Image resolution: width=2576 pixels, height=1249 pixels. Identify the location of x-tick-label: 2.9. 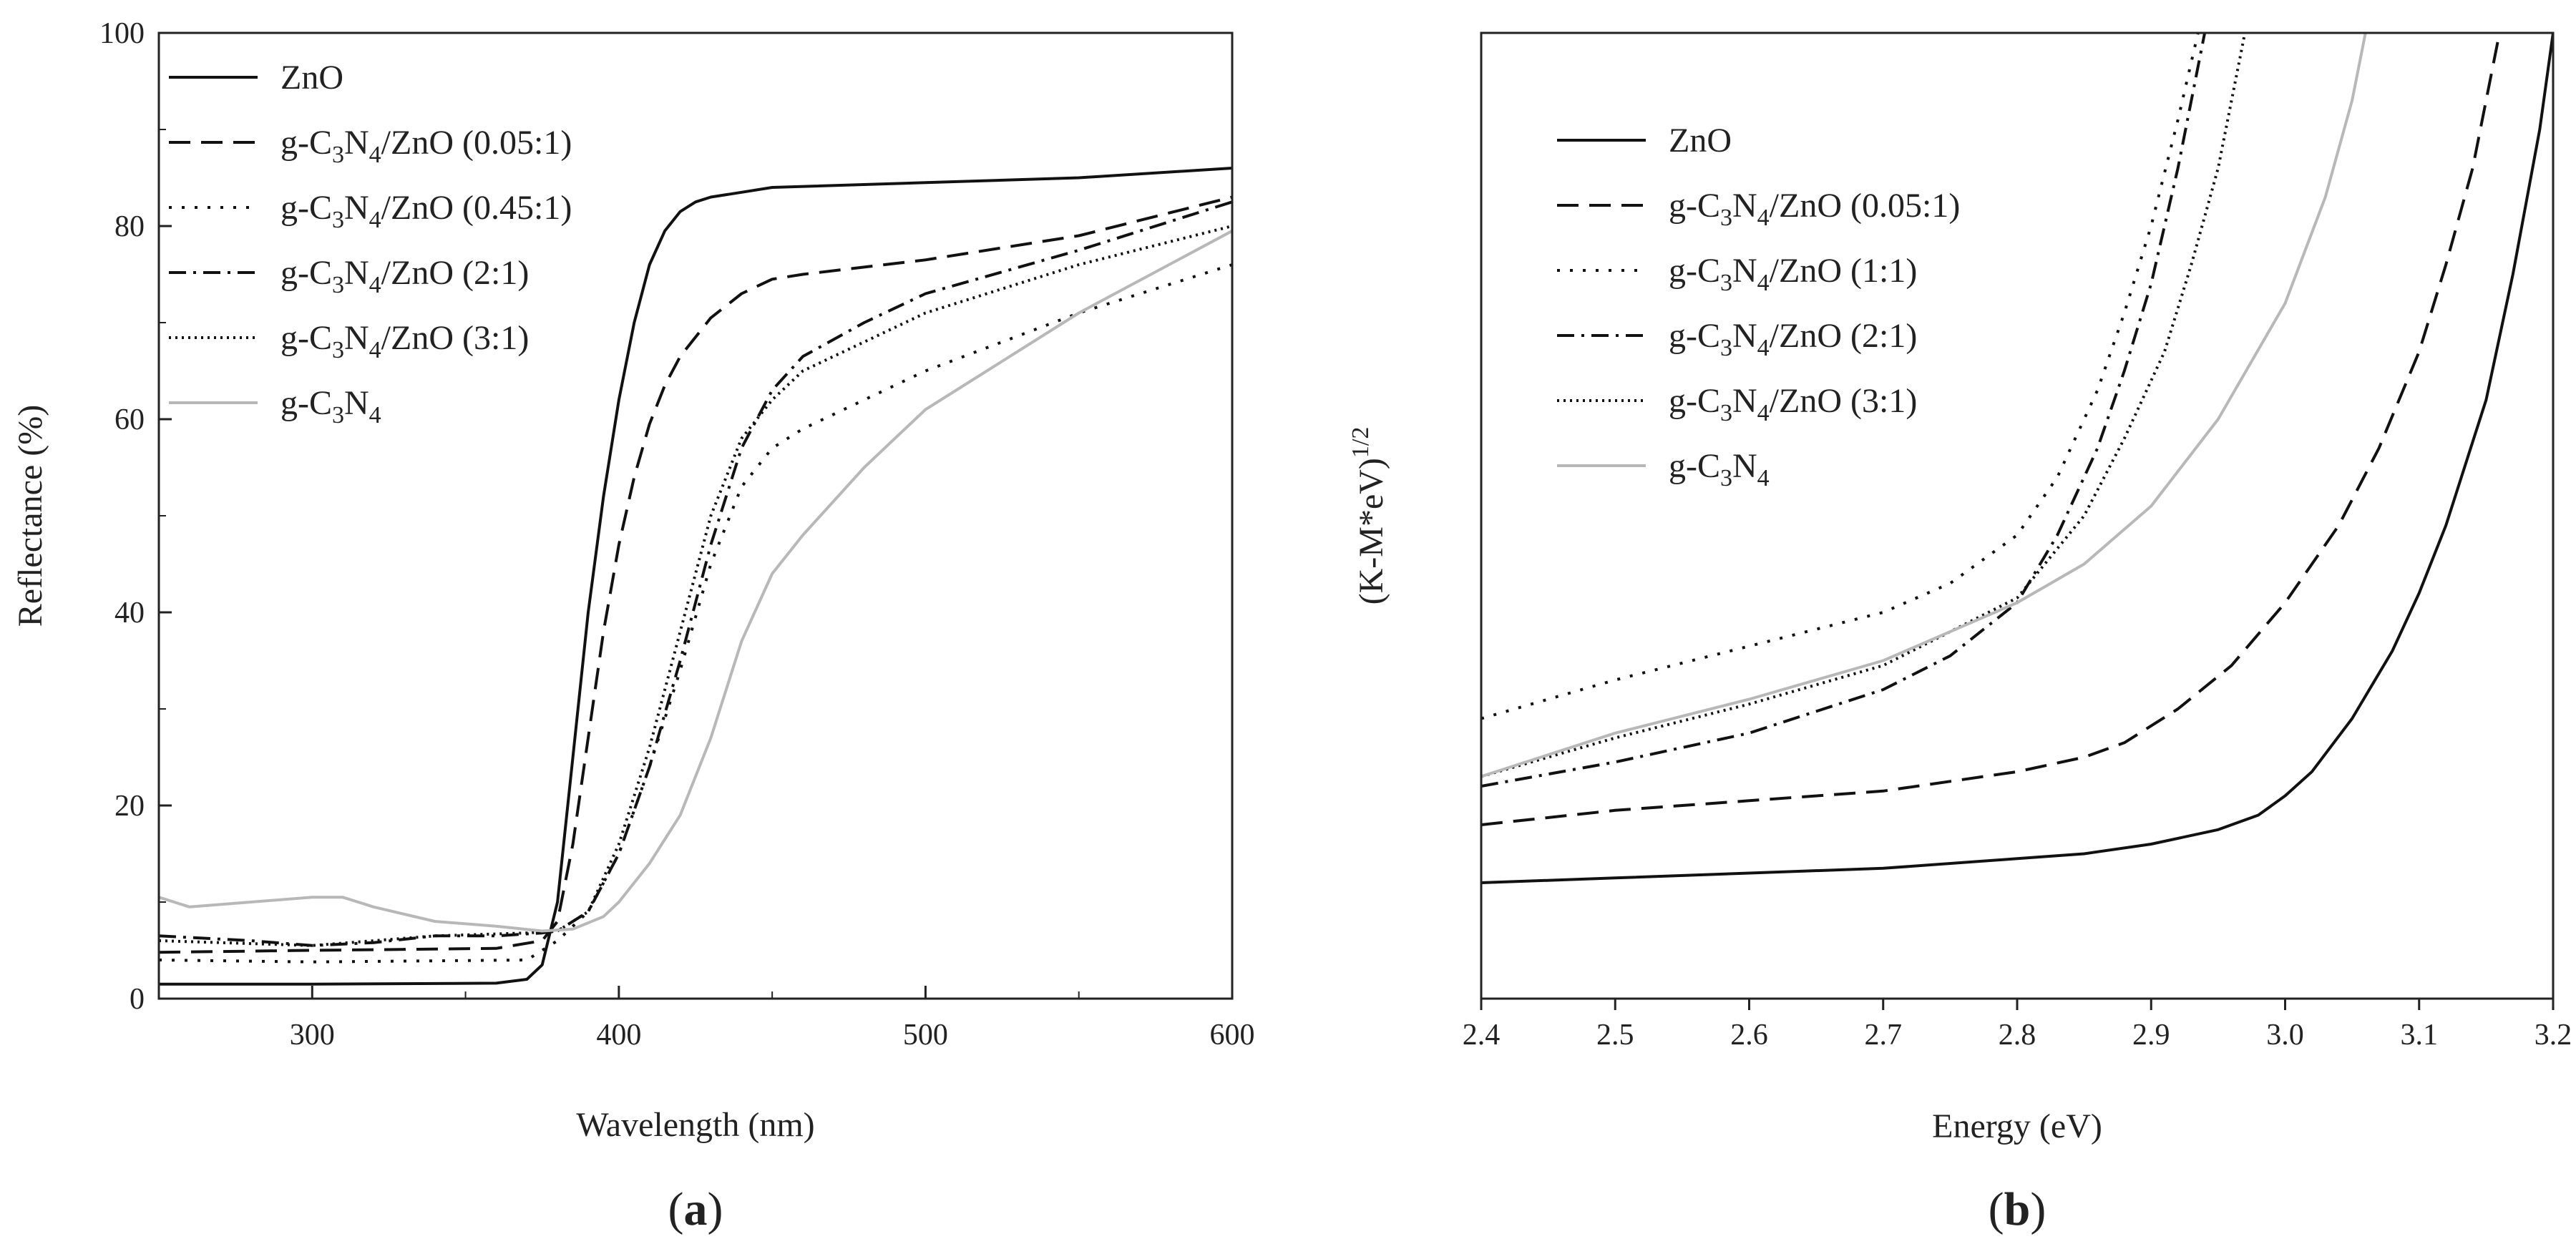
(2151, 1035).